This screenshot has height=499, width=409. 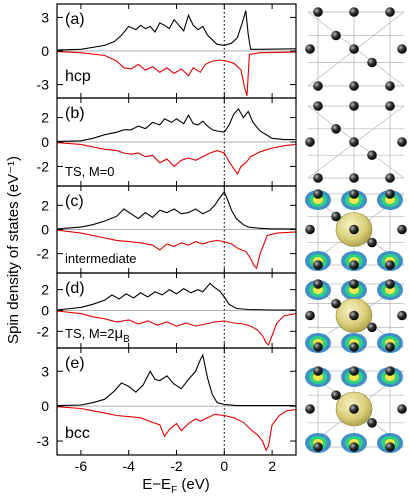 I want to click on structure-bcc, so click(x=356, y=409).